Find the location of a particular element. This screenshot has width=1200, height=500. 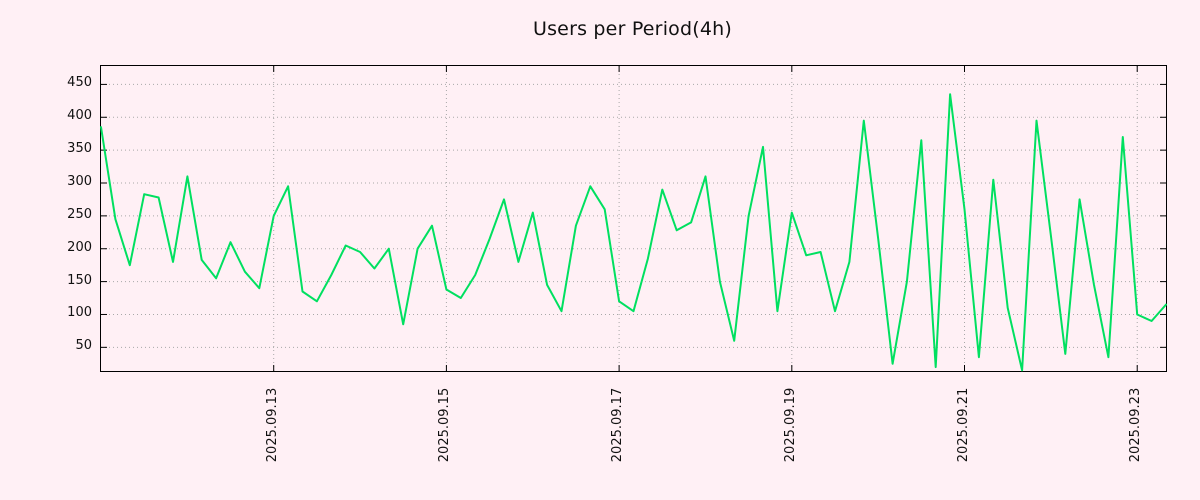

y-tick-label: 350 is located at coordinates (79, 149).